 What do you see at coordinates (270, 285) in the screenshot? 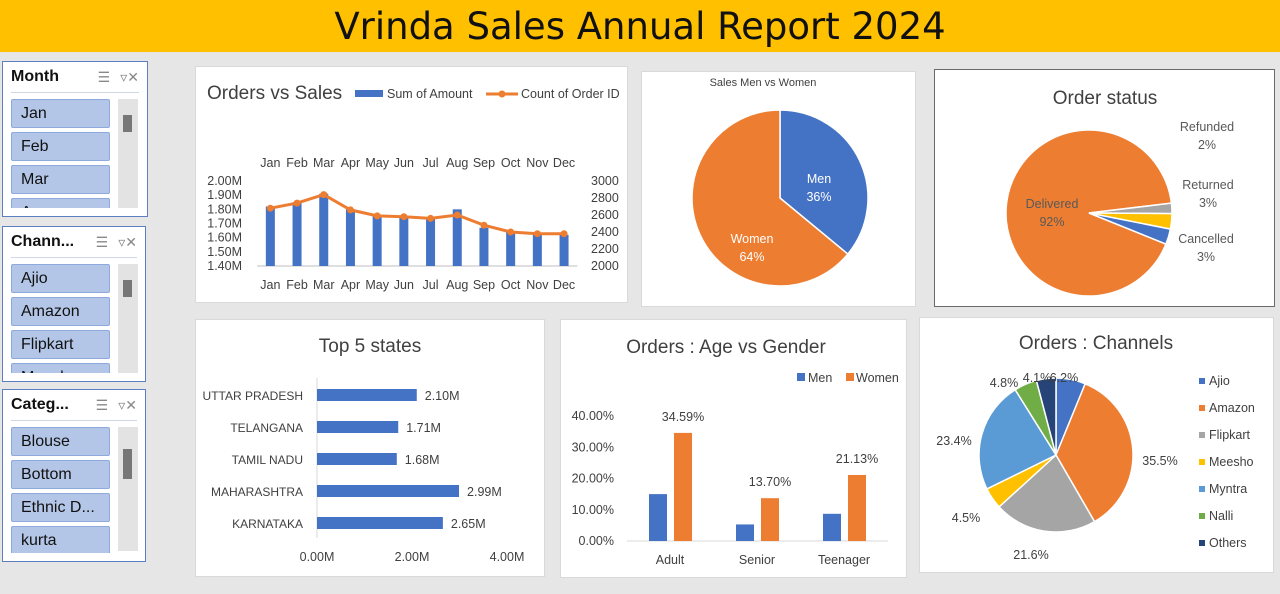
I see `bottom-month-label: Jan` at bounding box center [270, 285].